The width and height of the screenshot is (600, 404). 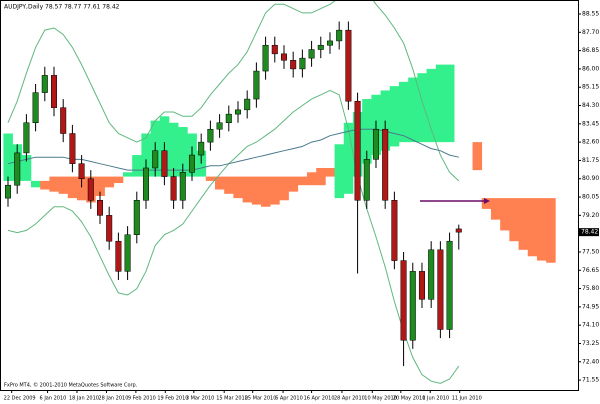 I want to click on y-tick-label: 77.50, so click(x=590, y=251).